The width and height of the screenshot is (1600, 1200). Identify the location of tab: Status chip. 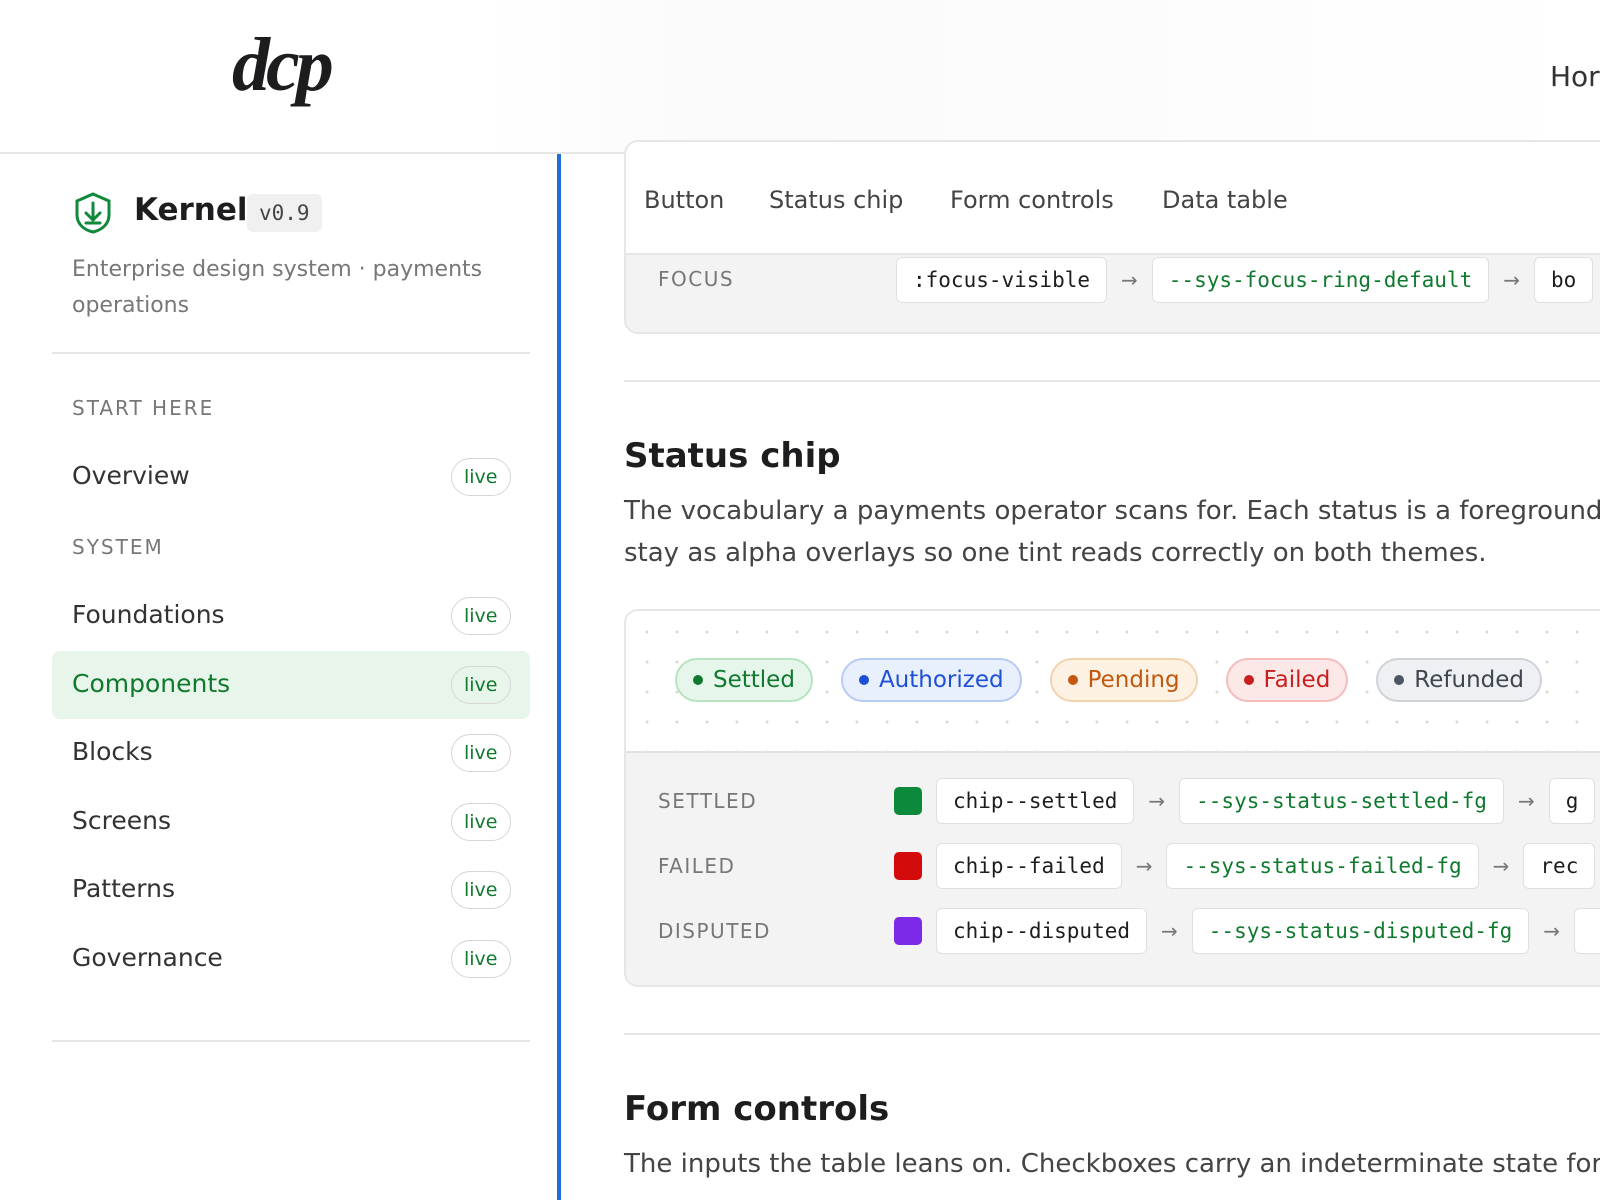
(836, 200).